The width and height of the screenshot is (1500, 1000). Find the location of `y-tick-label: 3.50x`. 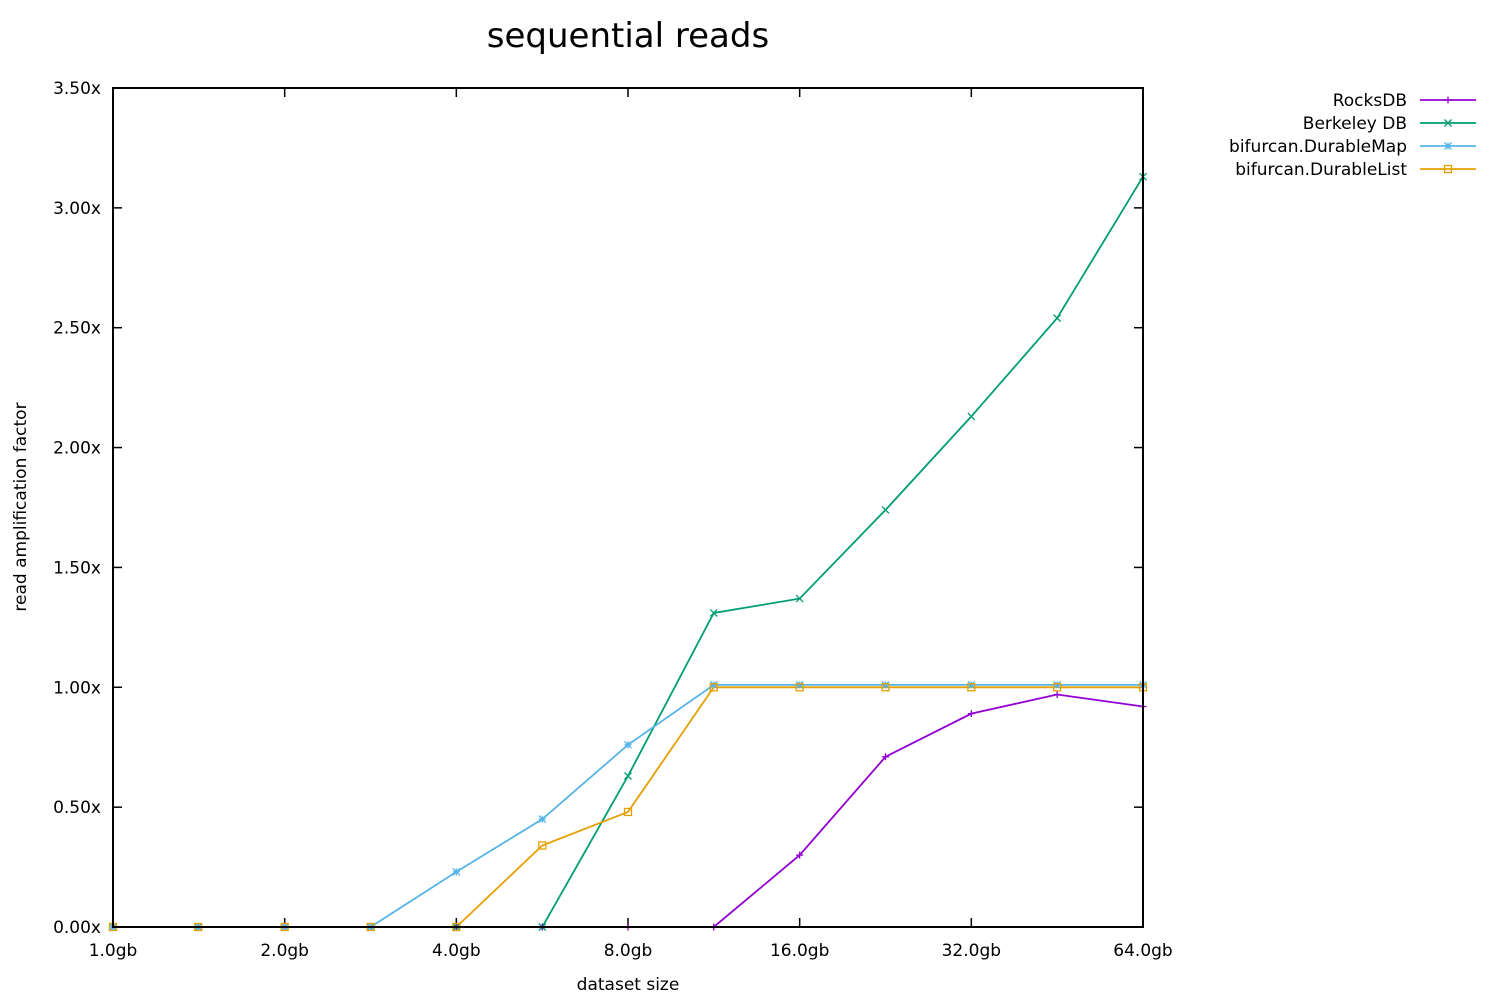

y-tick-label: 3.50x is located at coordinates (77, 89).